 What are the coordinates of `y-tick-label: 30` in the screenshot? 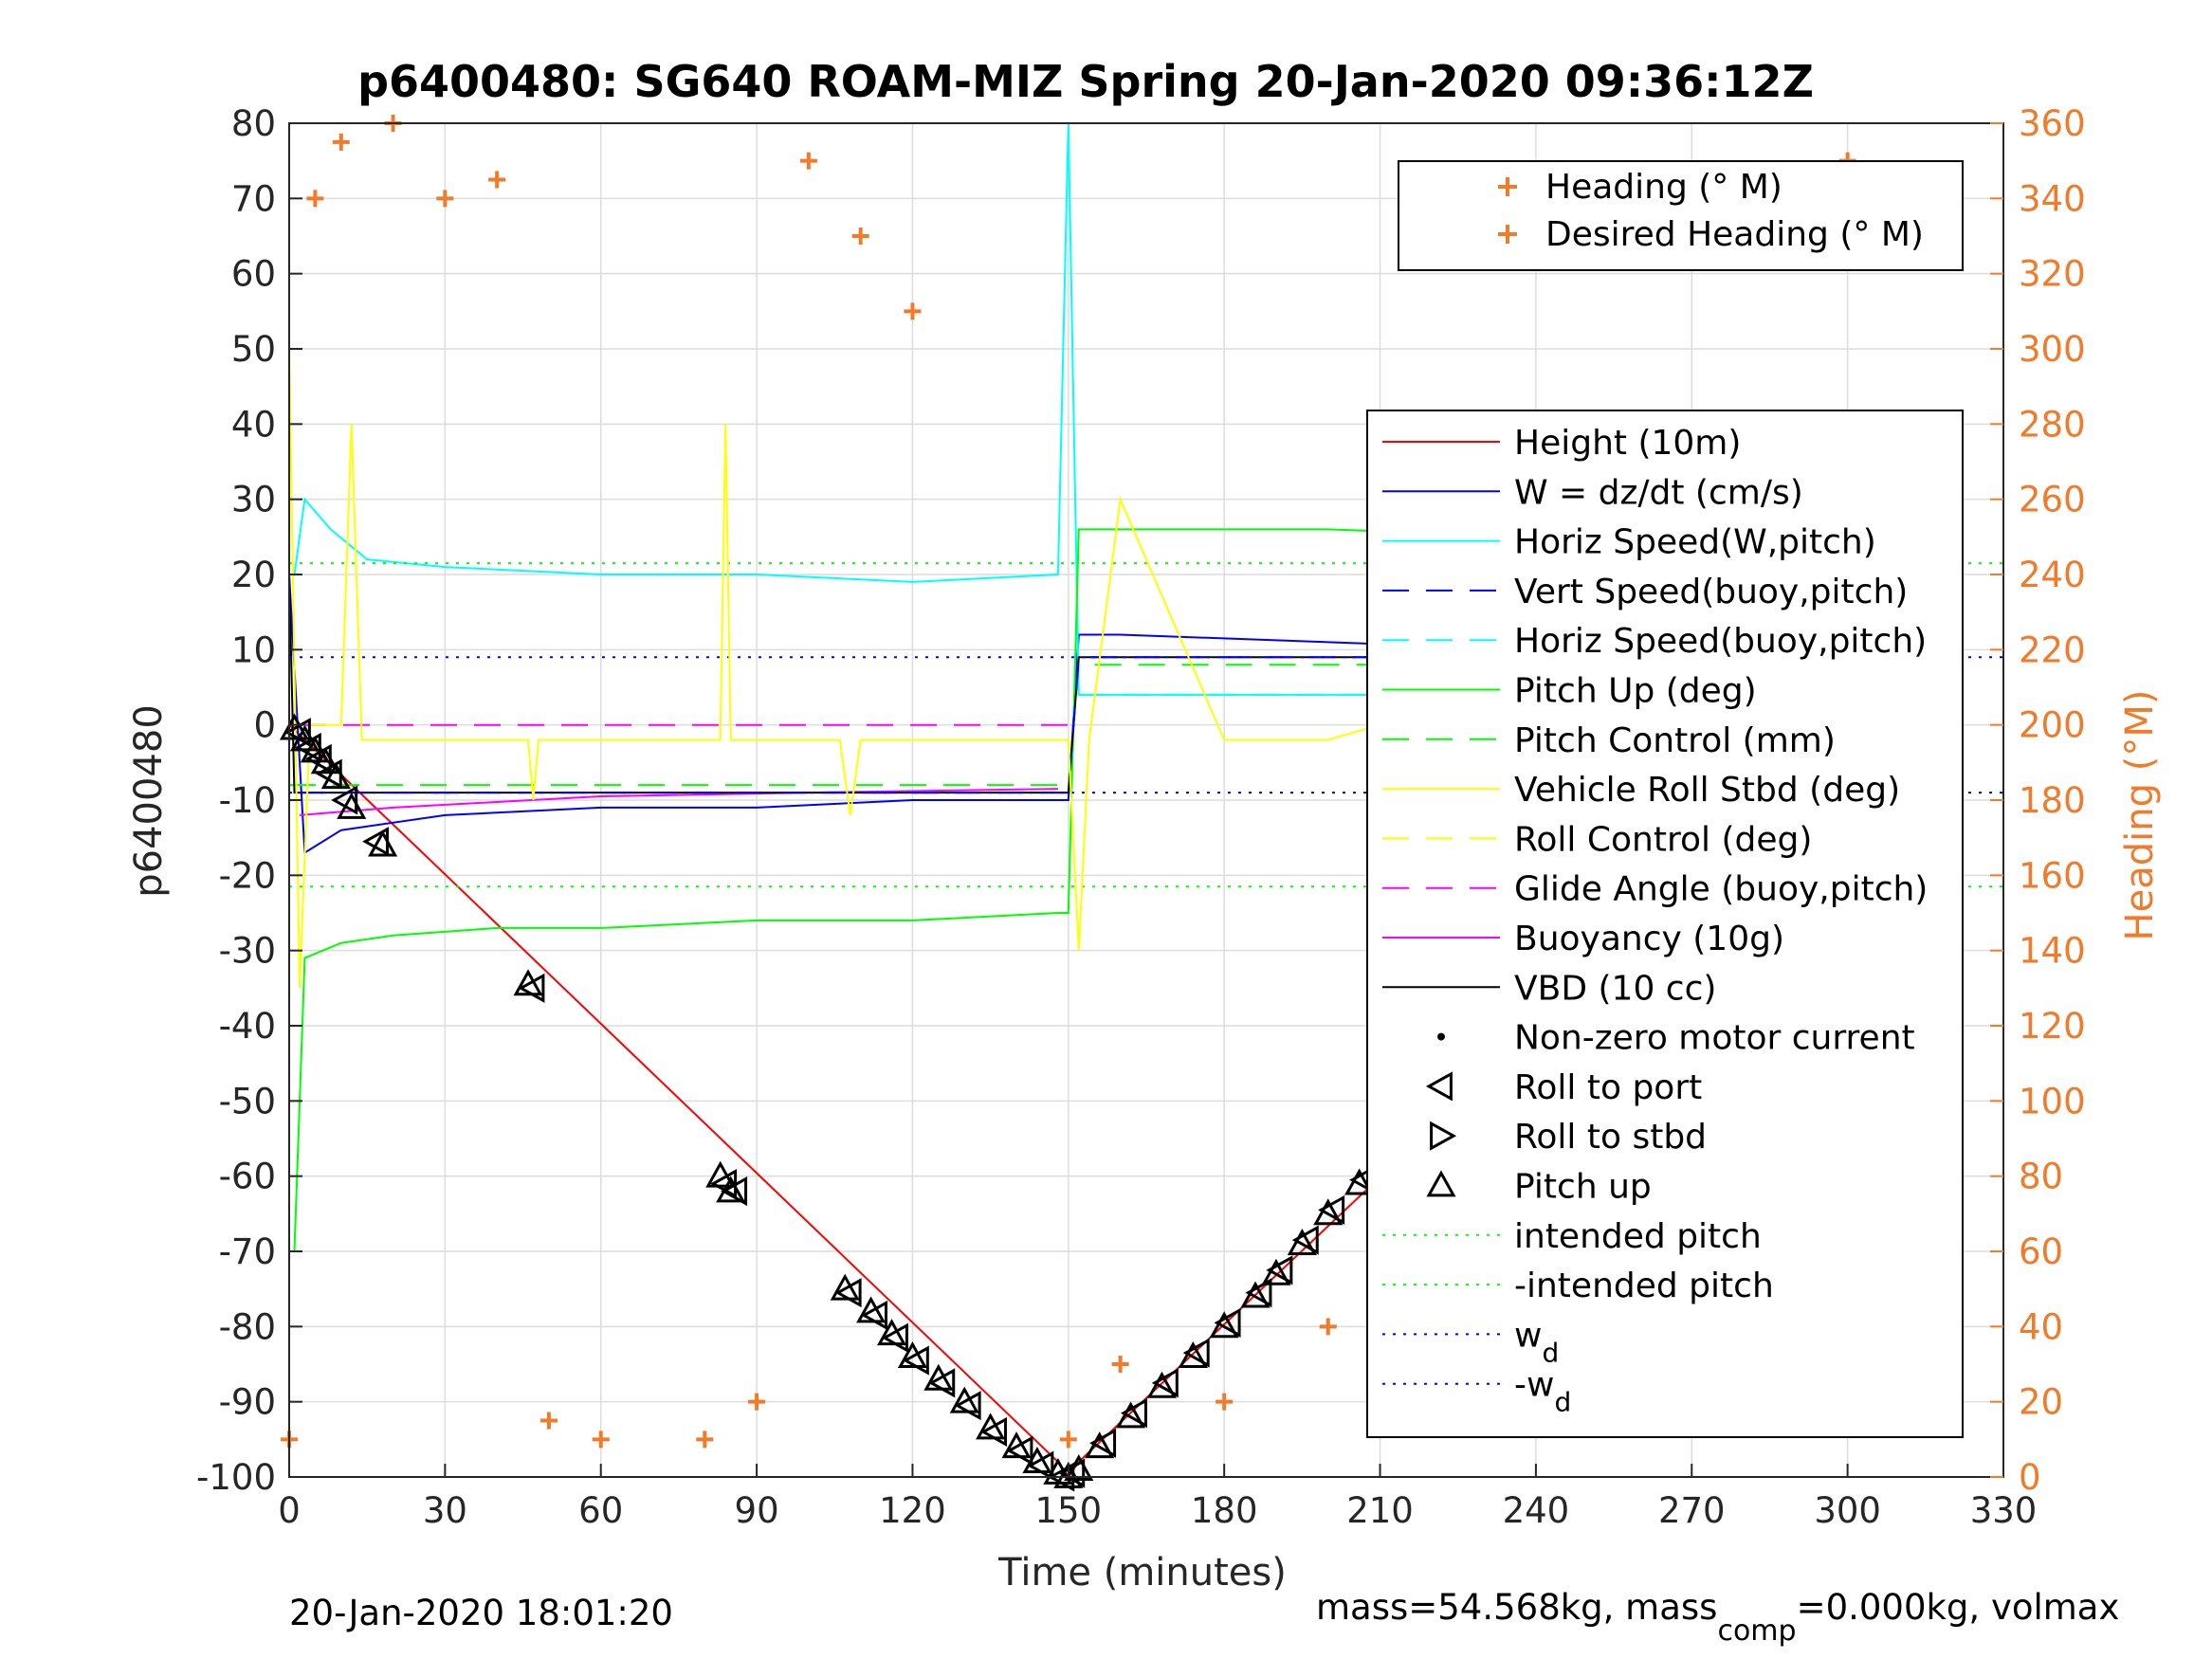 It's located at (253, 500).